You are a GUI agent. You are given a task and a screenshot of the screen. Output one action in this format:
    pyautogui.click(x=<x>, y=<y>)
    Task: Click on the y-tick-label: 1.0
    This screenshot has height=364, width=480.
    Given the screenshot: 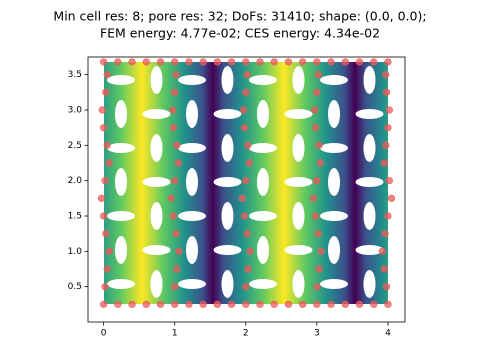 What is the action you would take?
    pyautogui.click(x=75, y=252)
    